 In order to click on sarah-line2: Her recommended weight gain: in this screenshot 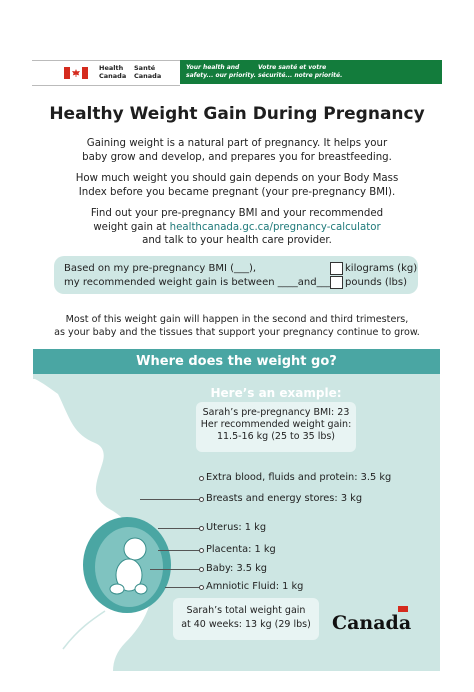, I will do `click(276, 424)`.